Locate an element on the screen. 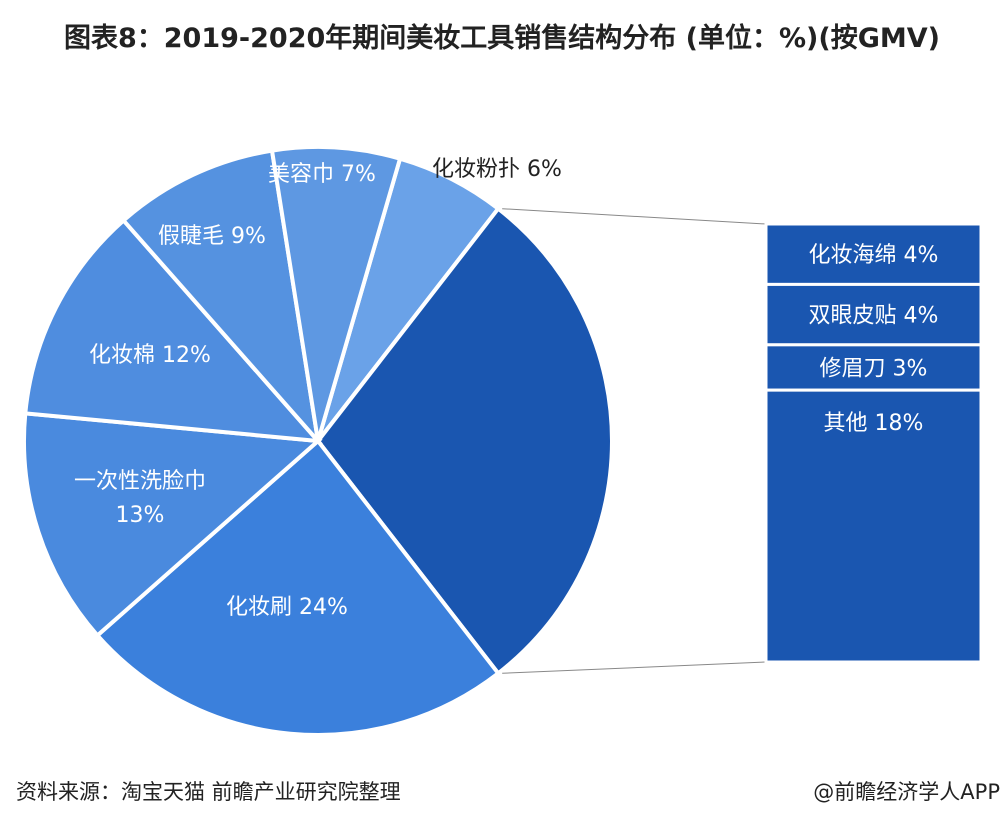 The image size is (1004, 832). slice-label: 化妆棉 12% is located at coordinates (150, 355).